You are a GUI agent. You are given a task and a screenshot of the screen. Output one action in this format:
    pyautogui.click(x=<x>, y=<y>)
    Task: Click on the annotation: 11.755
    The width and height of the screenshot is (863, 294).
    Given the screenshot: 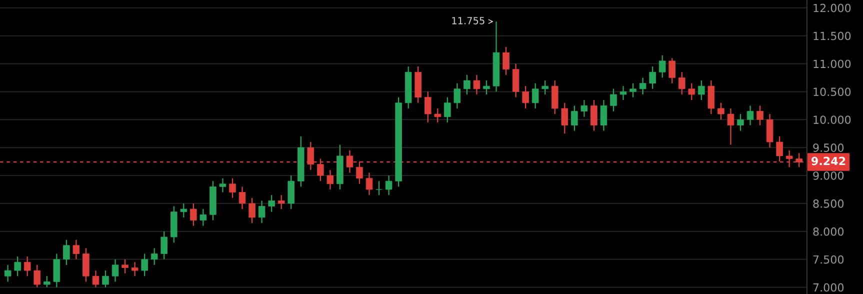 What is the action you would take?
    pyautogui.click(x=468, y=20)
    